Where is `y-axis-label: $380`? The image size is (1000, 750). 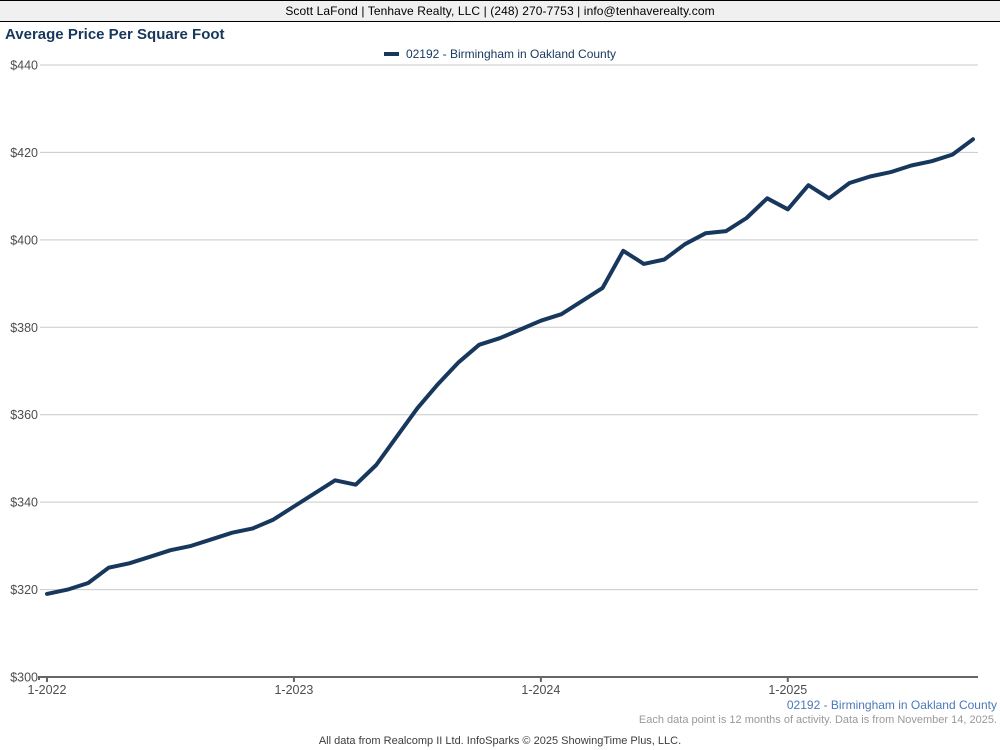
y-axis-label: $380 is located at coordinates (24, 328).